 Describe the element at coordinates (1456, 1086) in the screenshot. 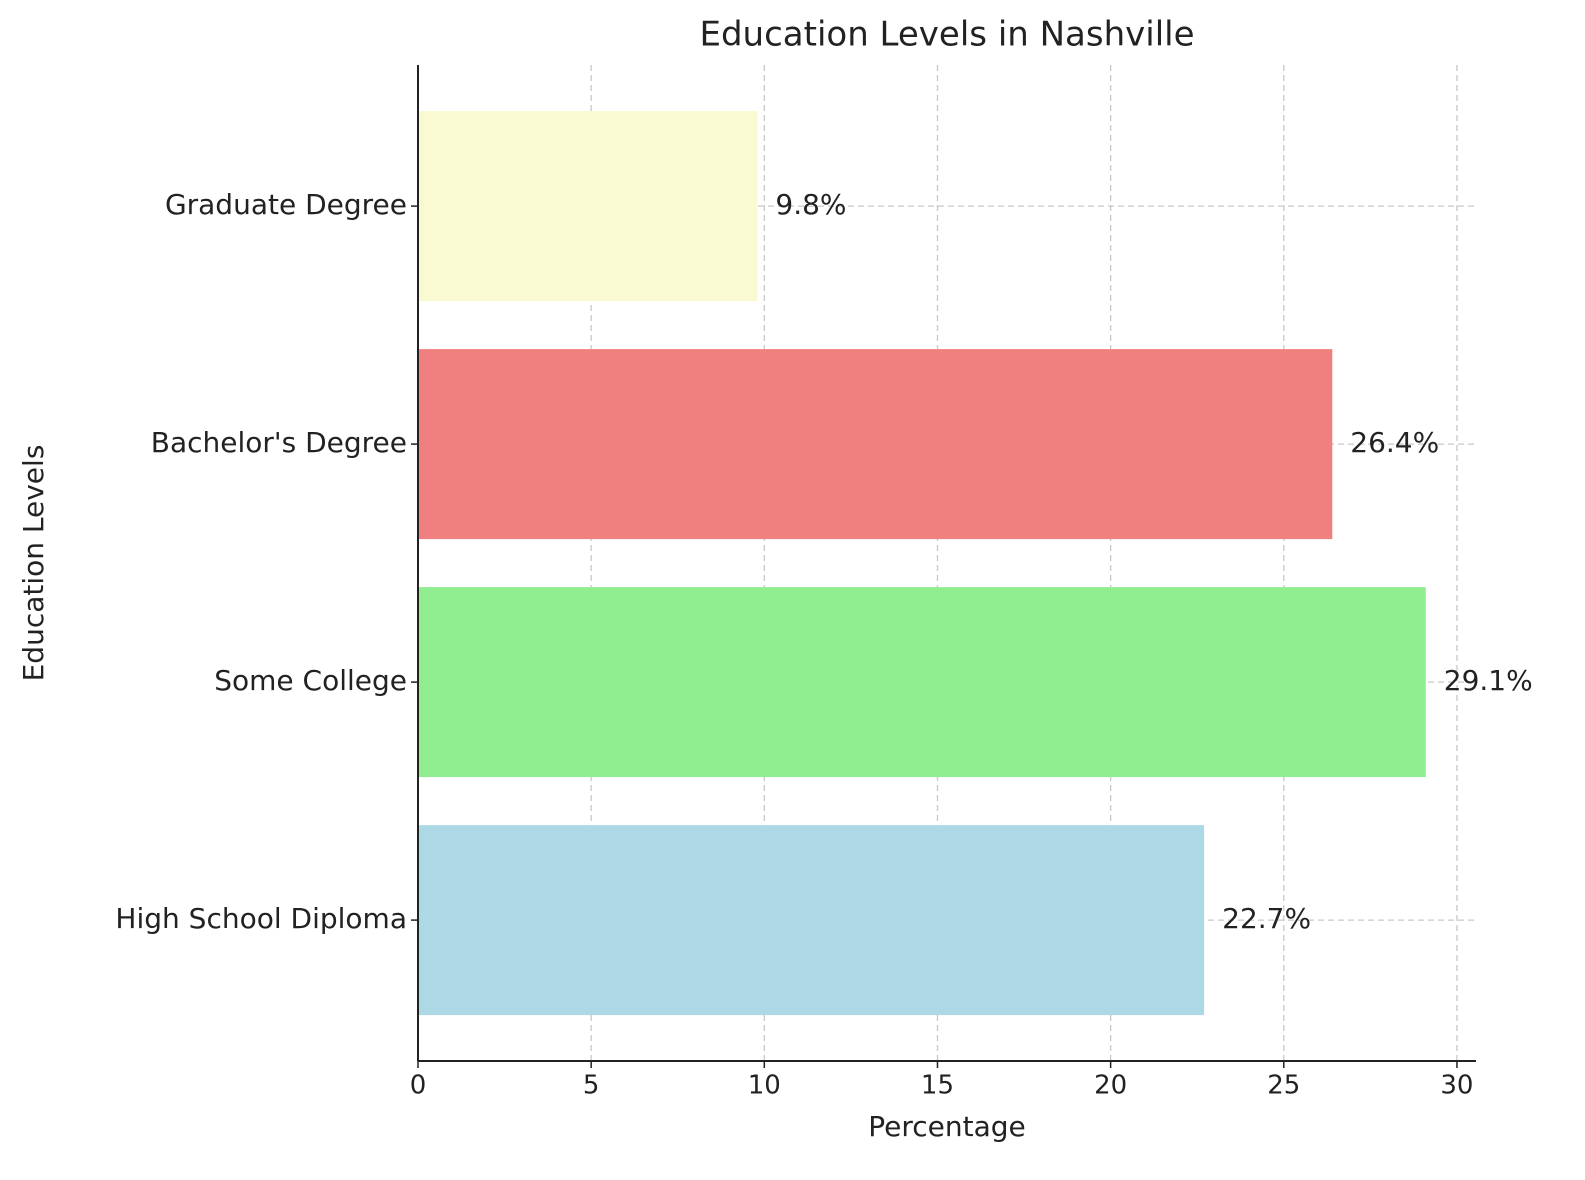

I see `x-tick-label: 30` at that location.